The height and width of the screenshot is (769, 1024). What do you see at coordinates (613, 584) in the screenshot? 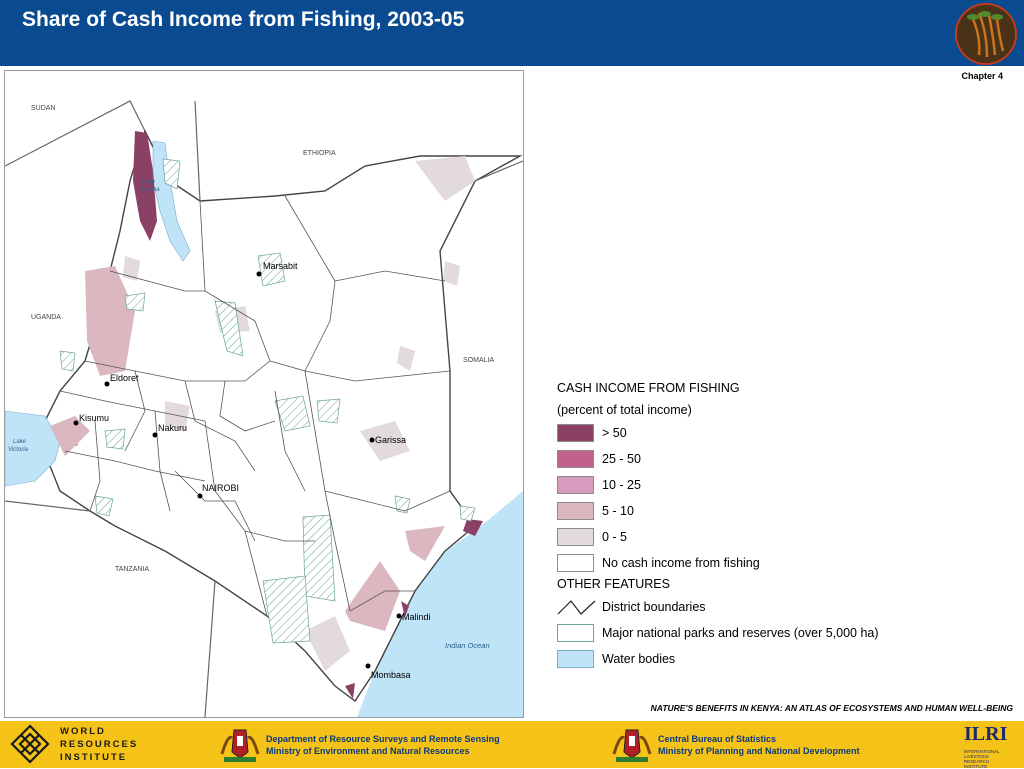
I see `legend-other-title: OTHER FEATURES` at bounding box center [613, 584].